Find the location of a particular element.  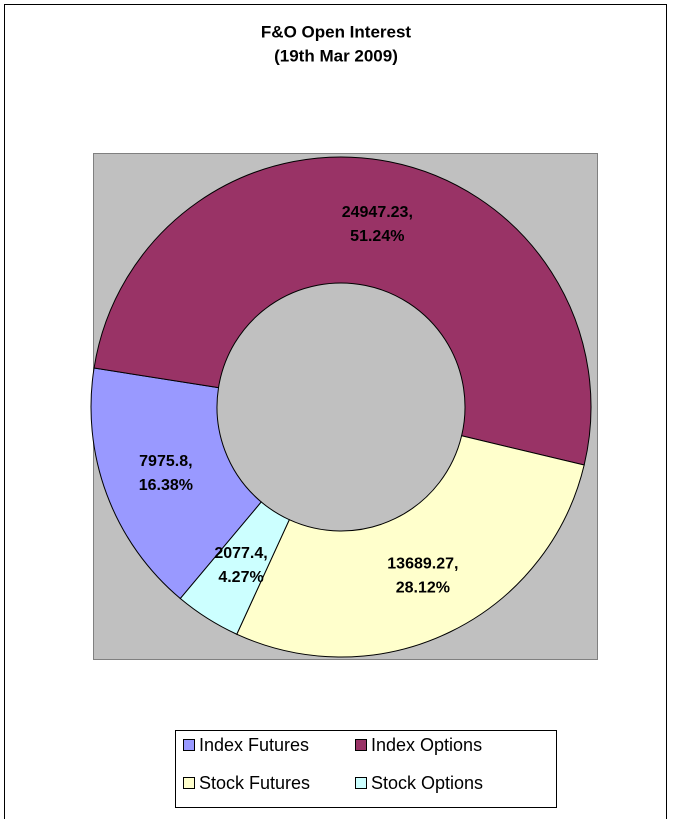

chart-title: F&O Open Interest is located at coordinates (336, 31).